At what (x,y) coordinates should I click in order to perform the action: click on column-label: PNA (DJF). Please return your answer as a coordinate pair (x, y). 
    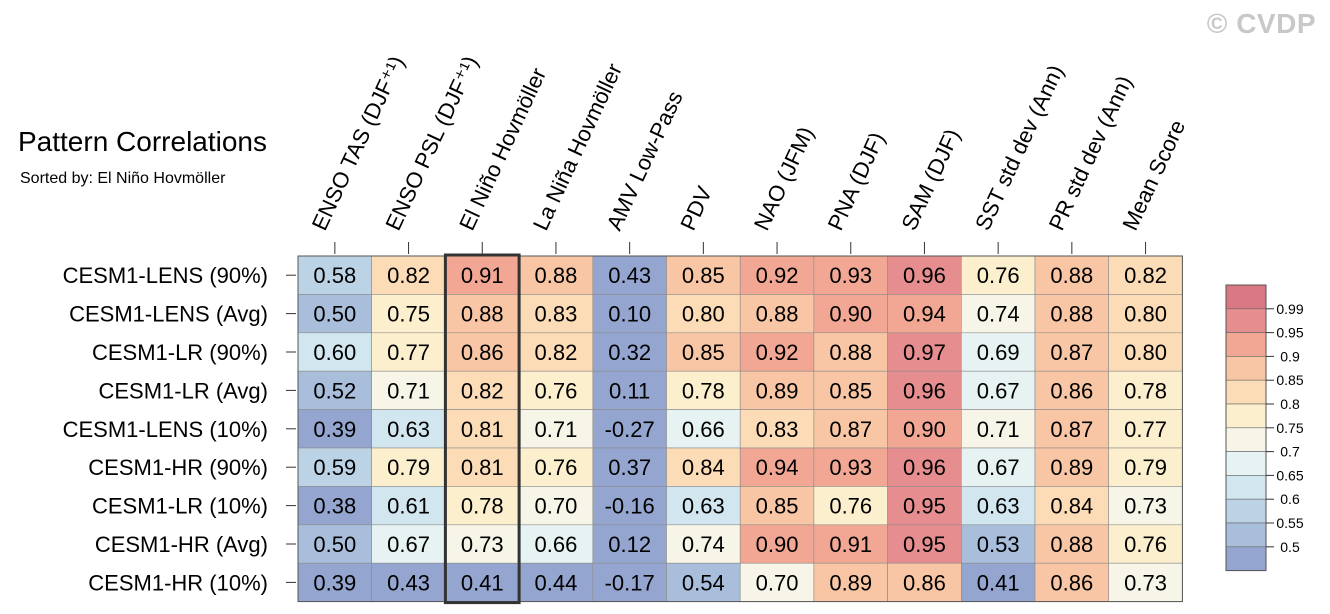
    Looking at the image, I should click on (856, 181).